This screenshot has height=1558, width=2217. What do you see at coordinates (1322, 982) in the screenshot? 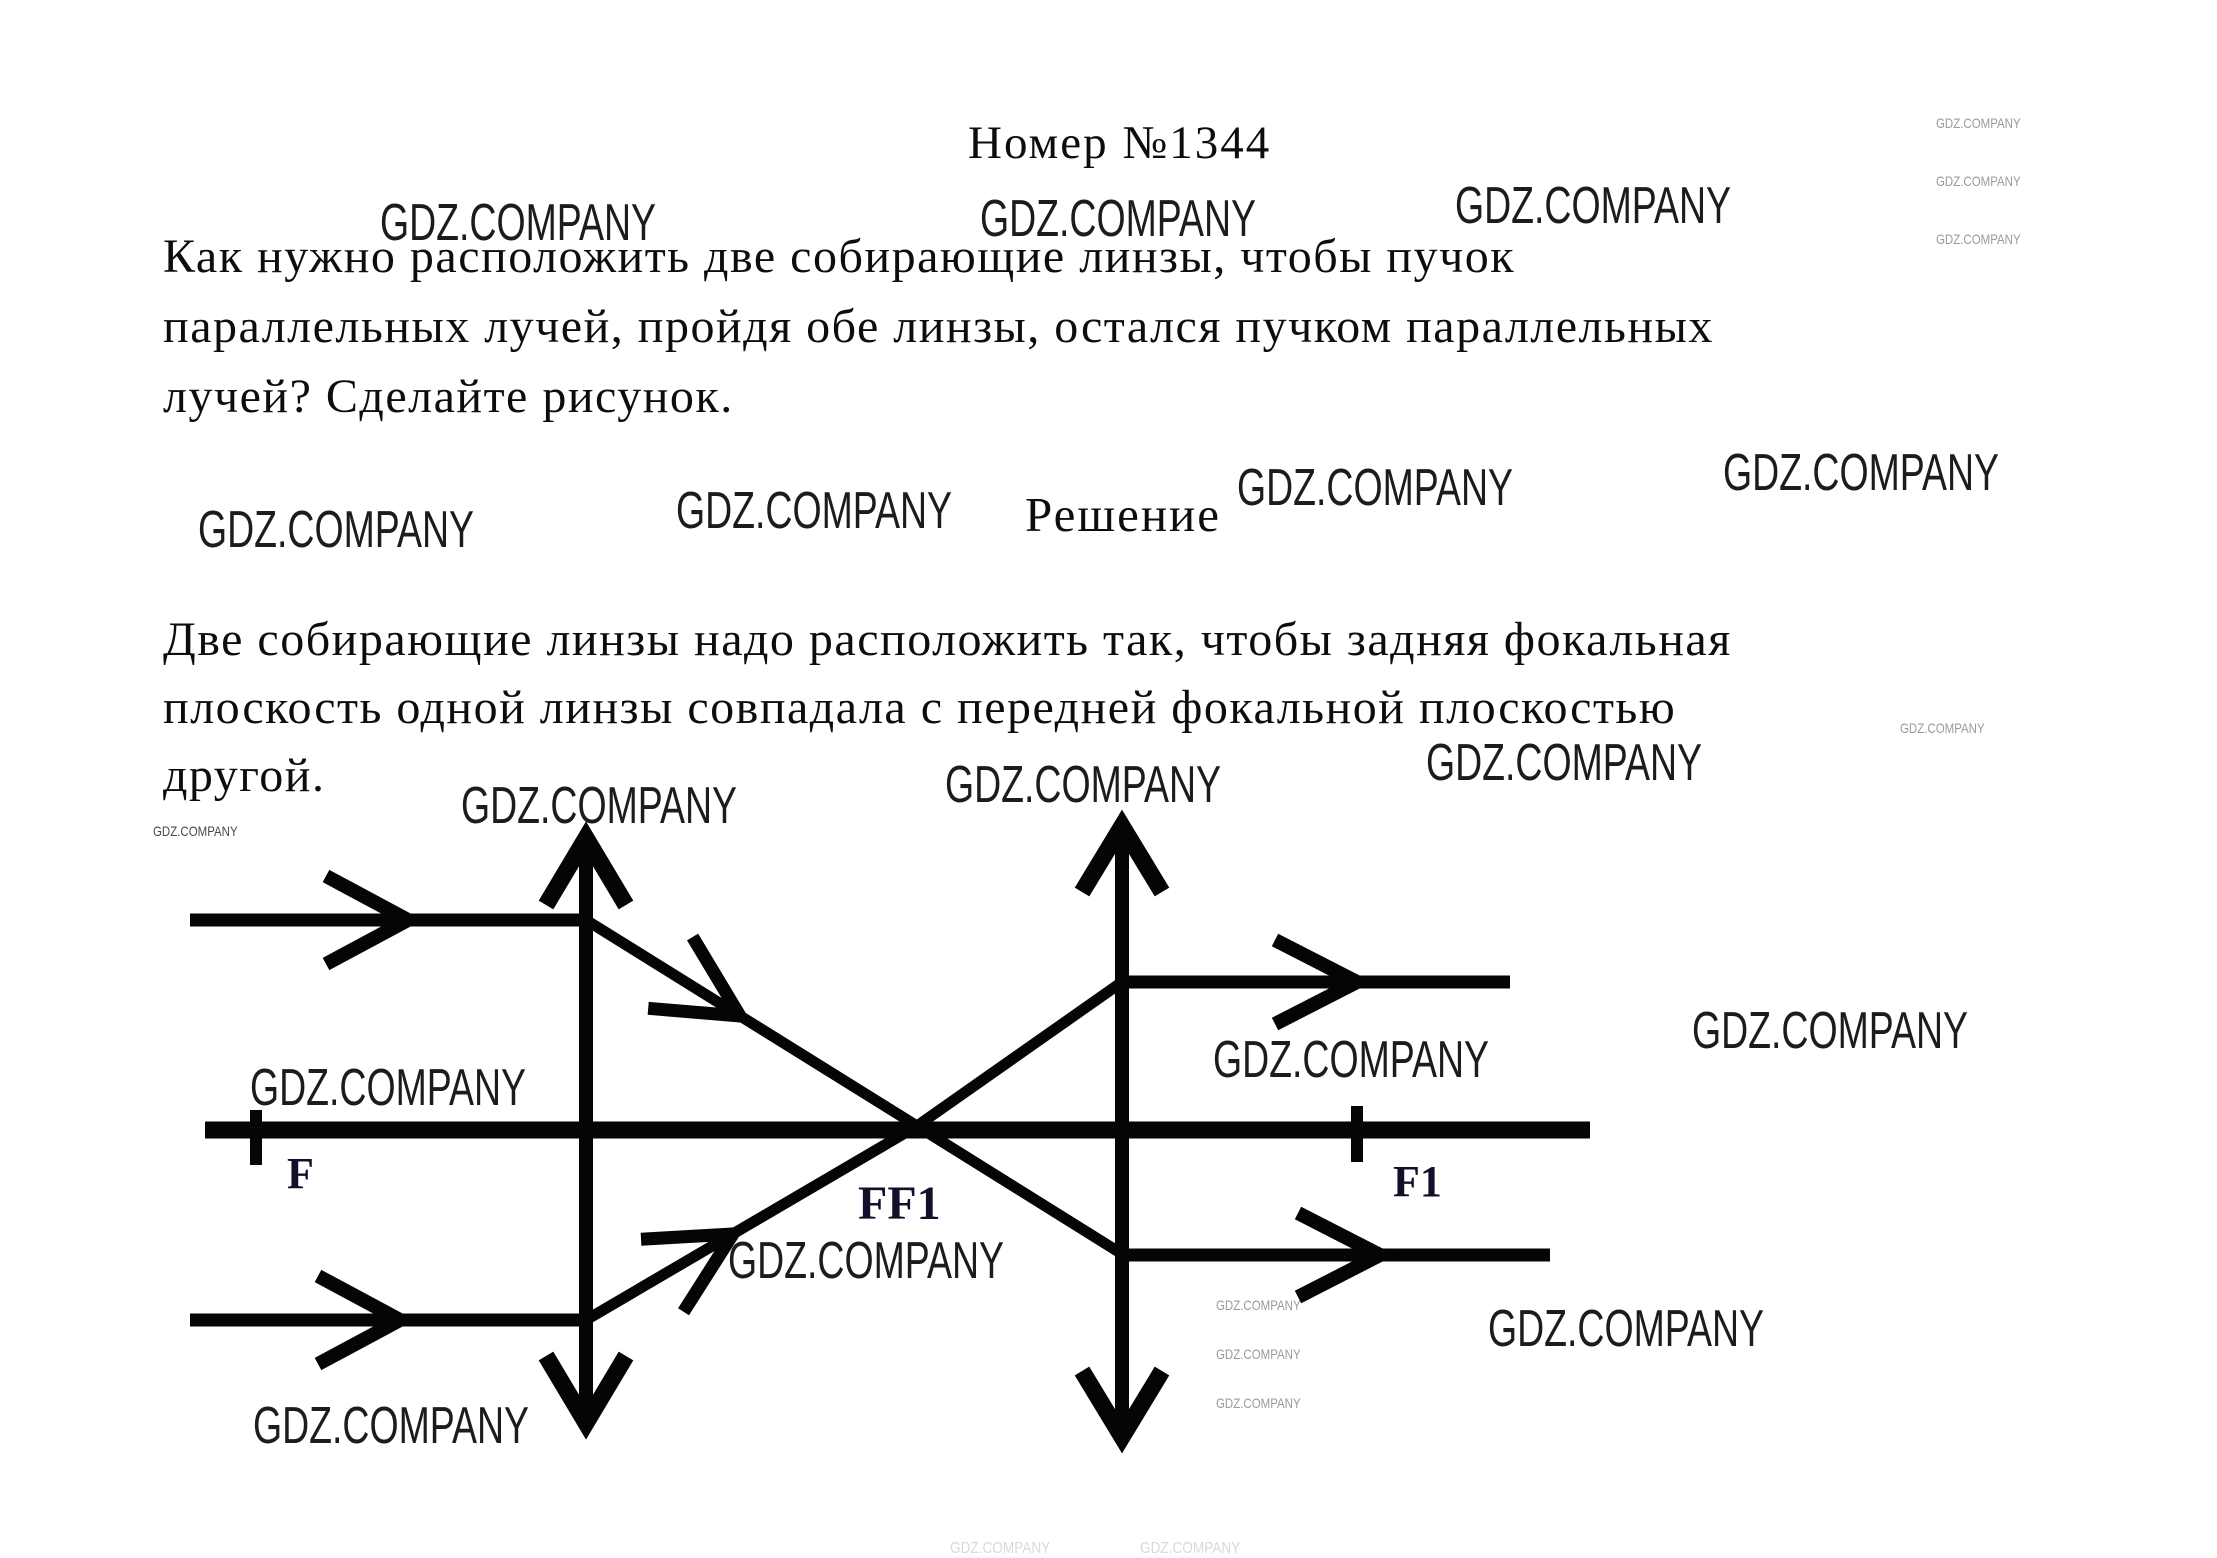
I see `ray-out-top-arrow` at bounding box center [1322, 982].